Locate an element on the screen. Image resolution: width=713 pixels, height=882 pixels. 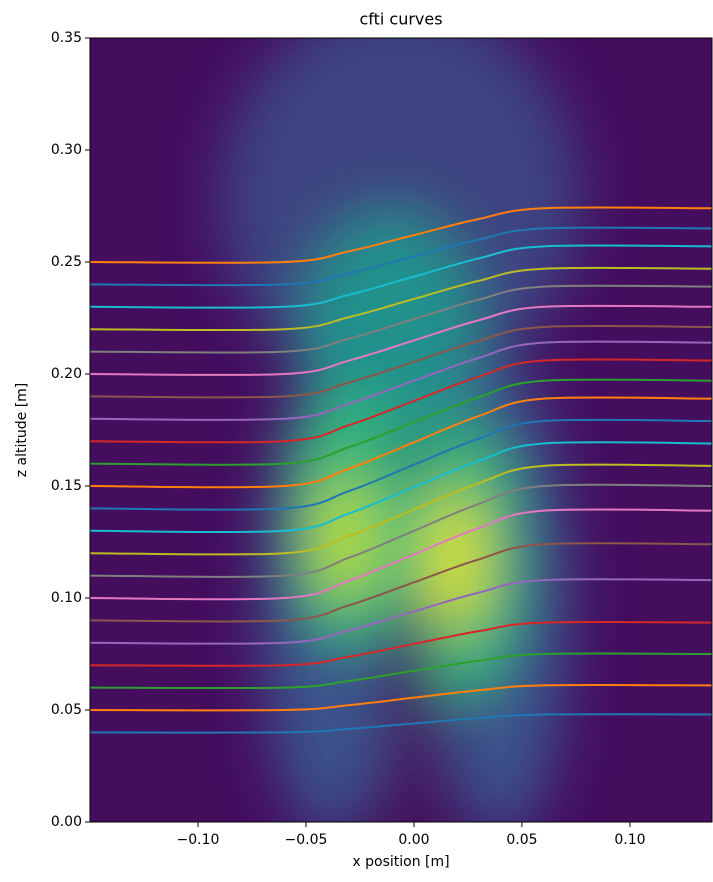
x-tick-label: 0.05 is located at coordinates (521, 840).